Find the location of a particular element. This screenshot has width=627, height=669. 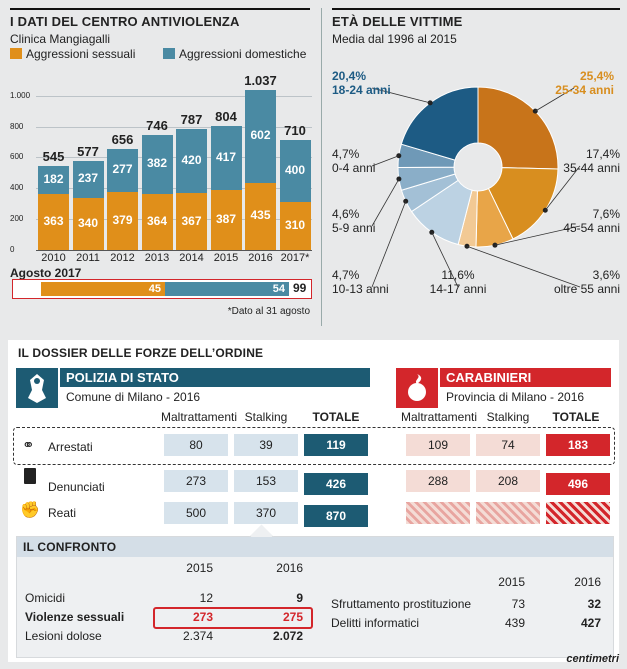

col-stalking-cc: Stalking is located at coordinates (508, 417).